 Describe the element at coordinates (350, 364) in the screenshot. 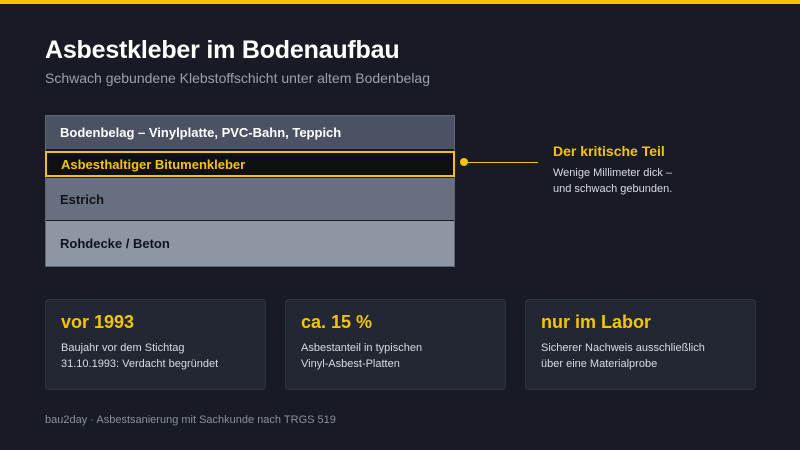

I see `fact-card-desc-line: Vinyl-Asbest-Platten` at that location.